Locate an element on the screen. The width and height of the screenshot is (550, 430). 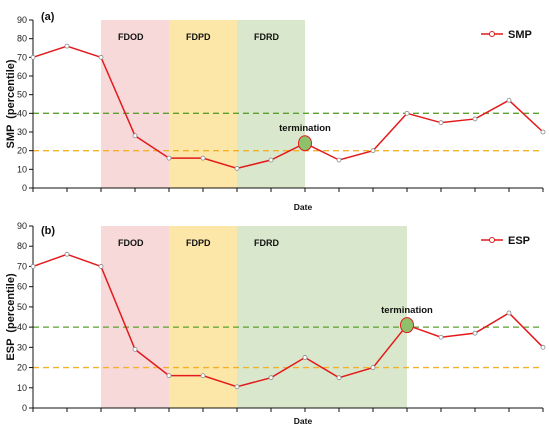
y-axis-label: ESP (percentile) is located at coordinates (11, 317).